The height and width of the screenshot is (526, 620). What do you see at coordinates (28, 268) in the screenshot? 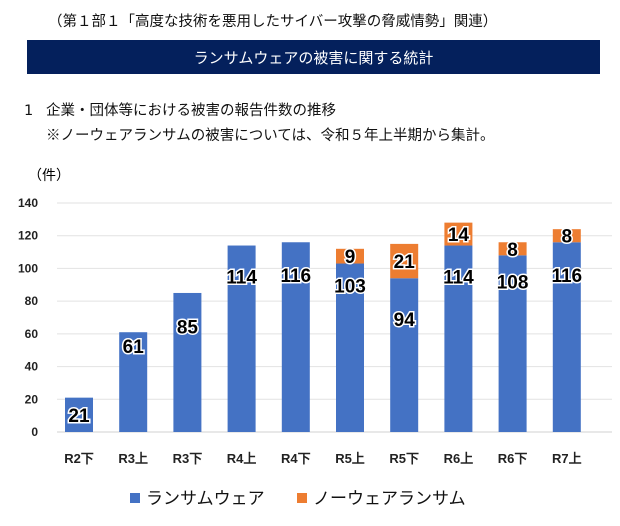
I see `y-tick-label: 100` at bounding box center [28, 268].